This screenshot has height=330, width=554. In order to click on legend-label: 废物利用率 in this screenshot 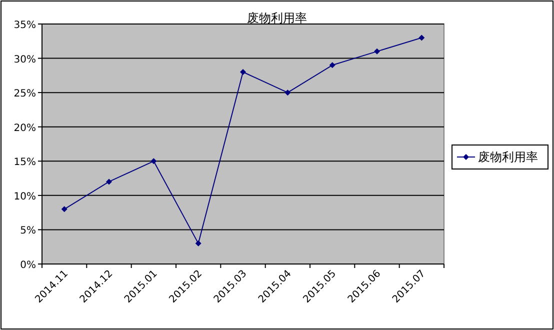, I will do `click(508, 157)`.